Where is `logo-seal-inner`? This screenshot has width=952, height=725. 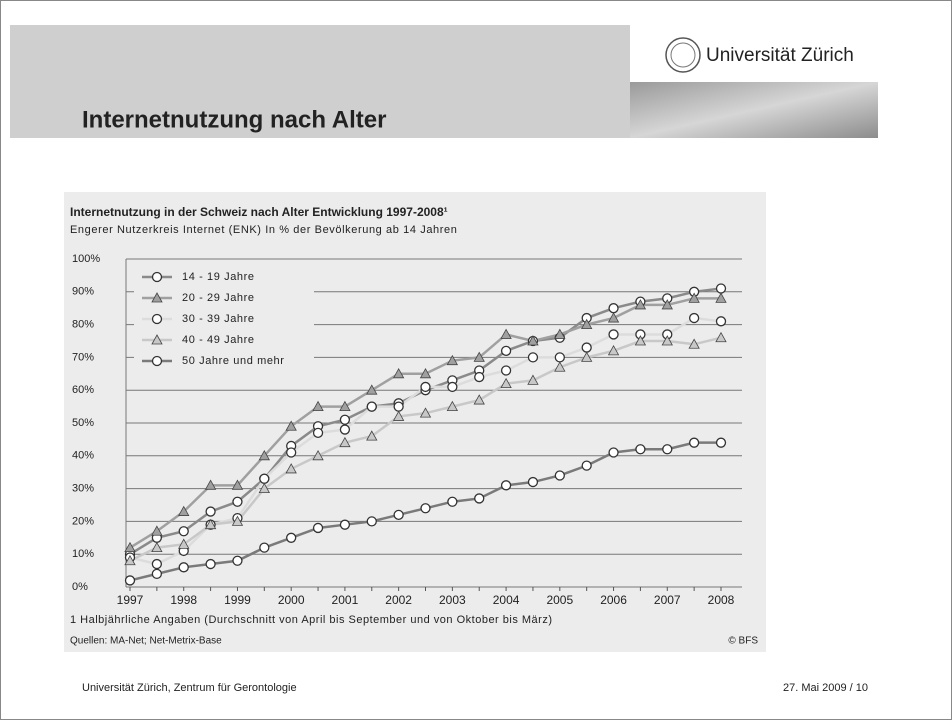 logo-seal-inner is located at coordinates (683, 55).